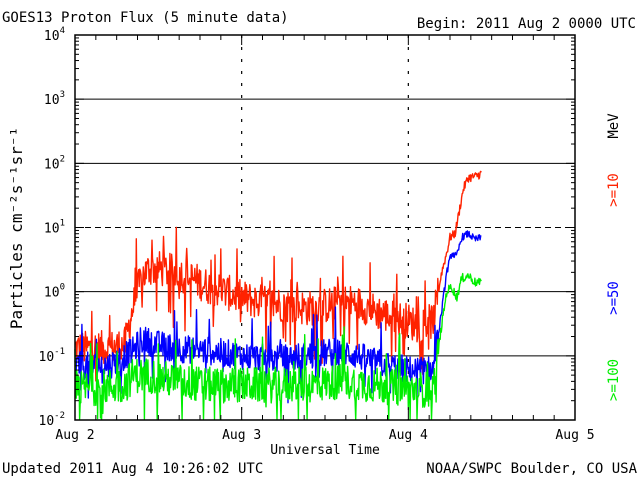  Describe the element at coordinates (54, 292) in the screenshot. I see `y-tick-label: 10⁰` at that location.